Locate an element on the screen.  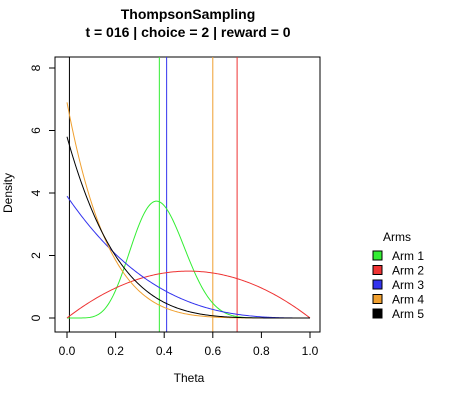
chart-title: ThompsonSampling is located at coordinates (188, 14).